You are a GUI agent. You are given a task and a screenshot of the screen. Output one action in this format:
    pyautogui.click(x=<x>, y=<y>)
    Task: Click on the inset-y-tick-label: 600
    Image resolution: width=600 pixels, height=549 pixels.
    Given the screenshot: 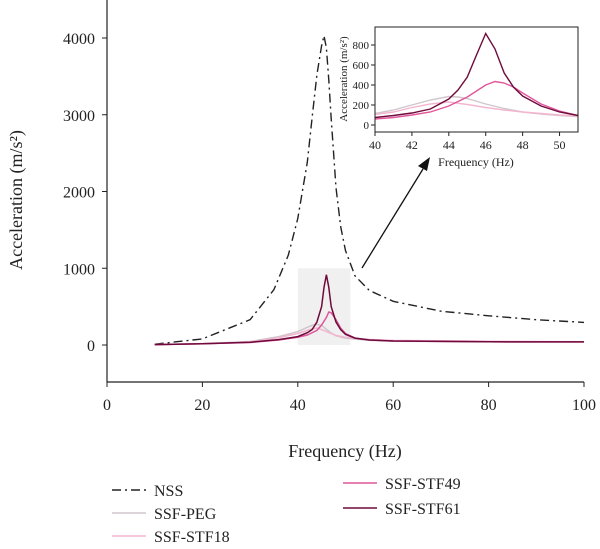 What is the action you would take?
    pyautogui.click(x=361, y=66)
    